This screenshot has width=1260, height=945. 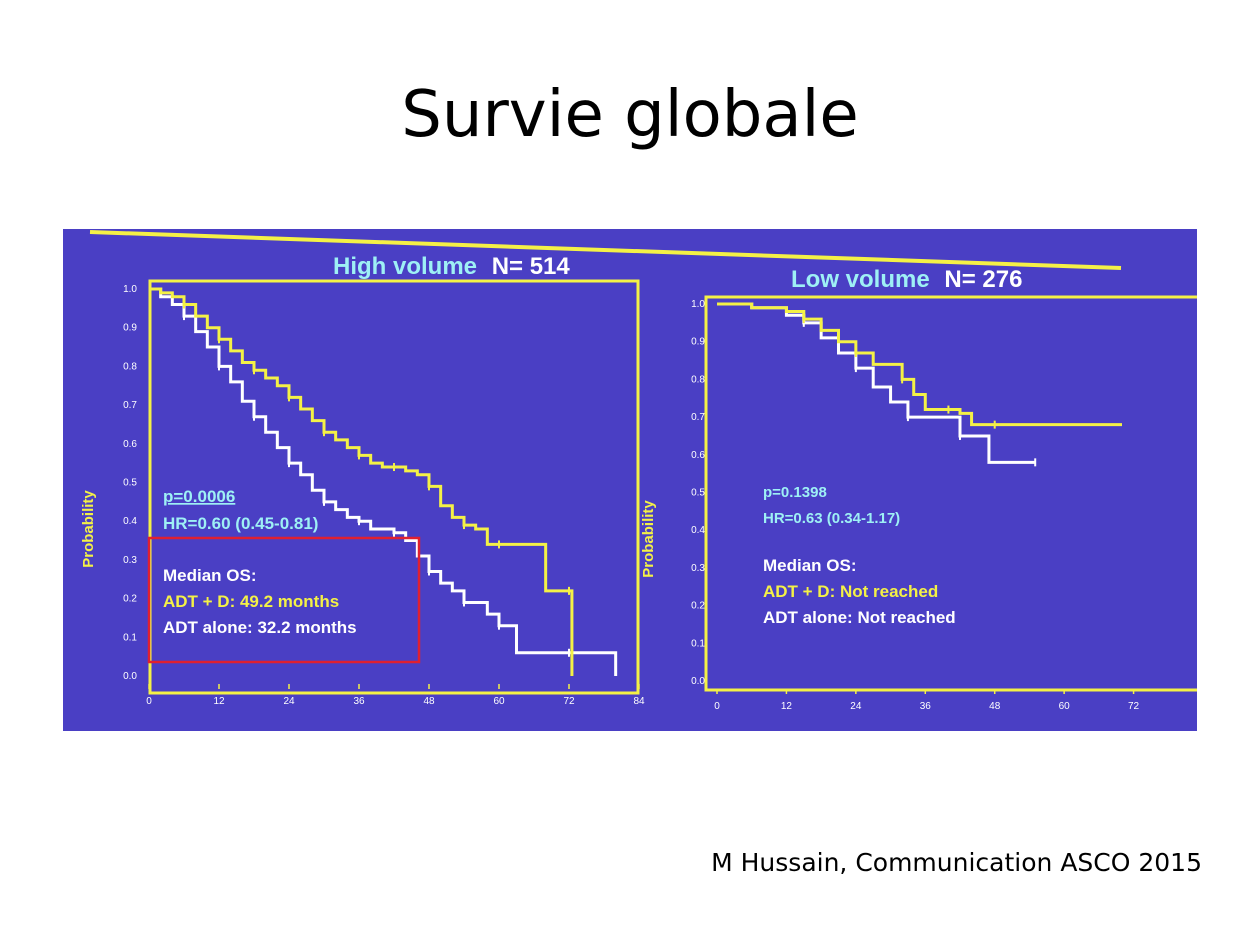 I want to click on panel-title-main: High volume, so click(x=405, y=266).